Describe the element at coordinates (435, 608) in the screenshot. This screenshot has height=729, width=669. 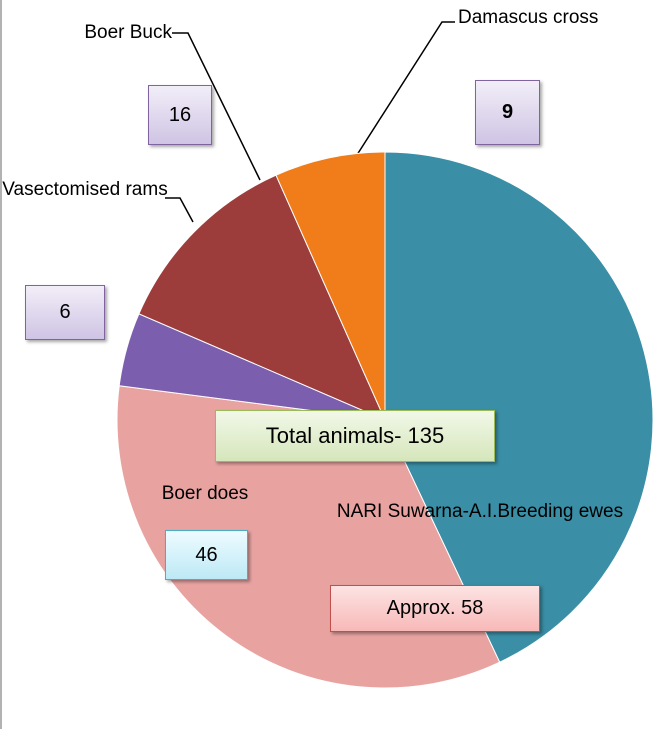
I see `value-label: Approx. 58` at that location.